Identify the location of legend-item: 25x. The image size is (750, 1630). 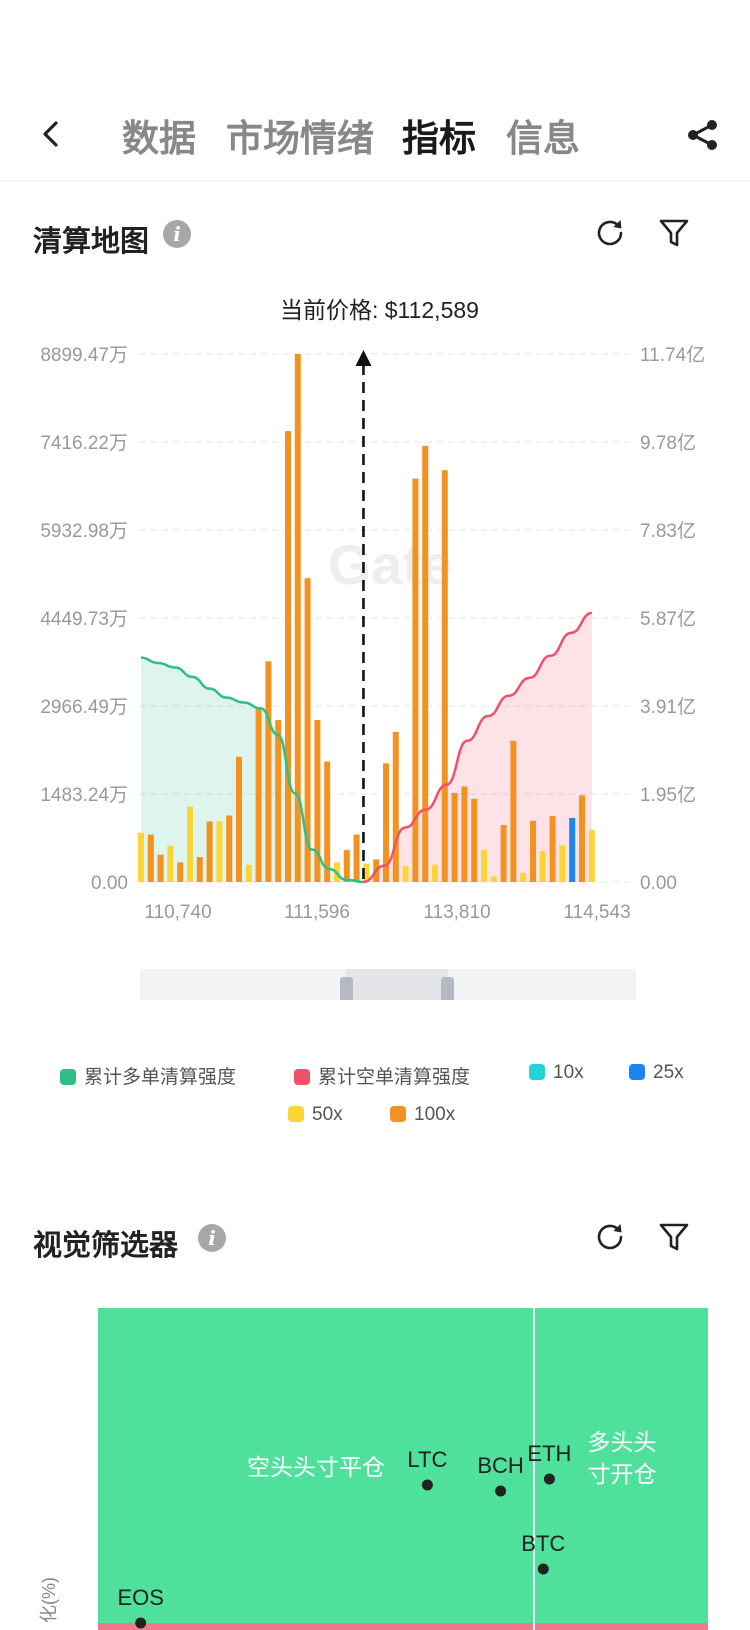
(656, 1073).